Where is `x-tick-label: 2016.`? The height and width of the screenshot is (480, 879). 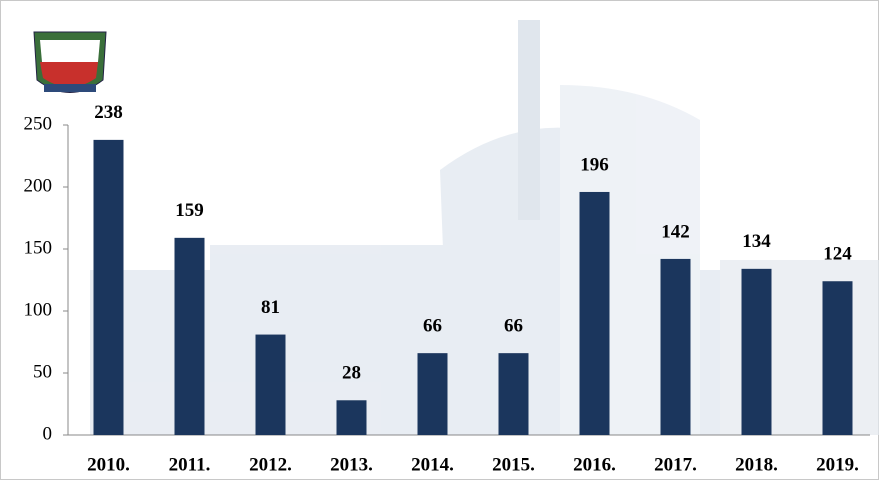
x-tick-label: 2016. is located at coordinates (594, 464).